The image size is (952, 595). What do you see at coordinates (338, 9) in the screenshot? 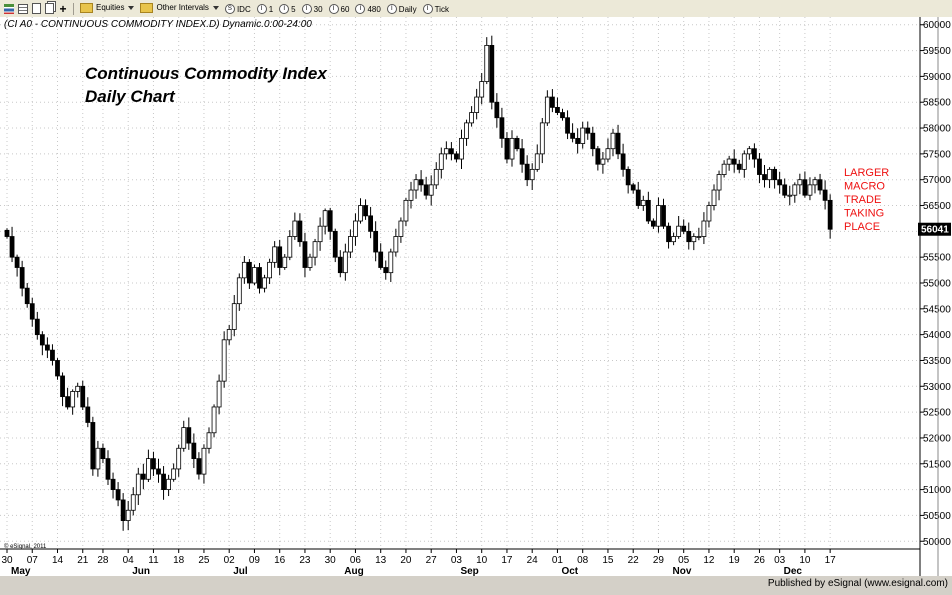
I see `interval-button-60: I 60` at bounding box center [338, 9].